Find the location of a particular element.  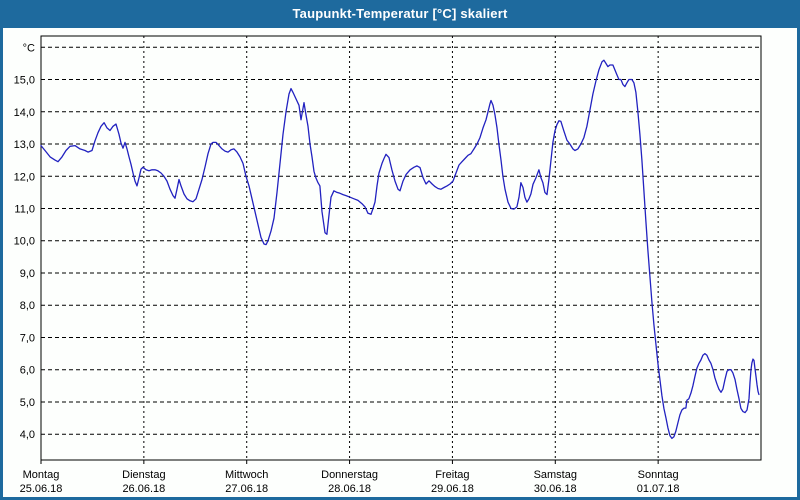

x-axis-day-label: Freitag is located at coordinates (452, 475).